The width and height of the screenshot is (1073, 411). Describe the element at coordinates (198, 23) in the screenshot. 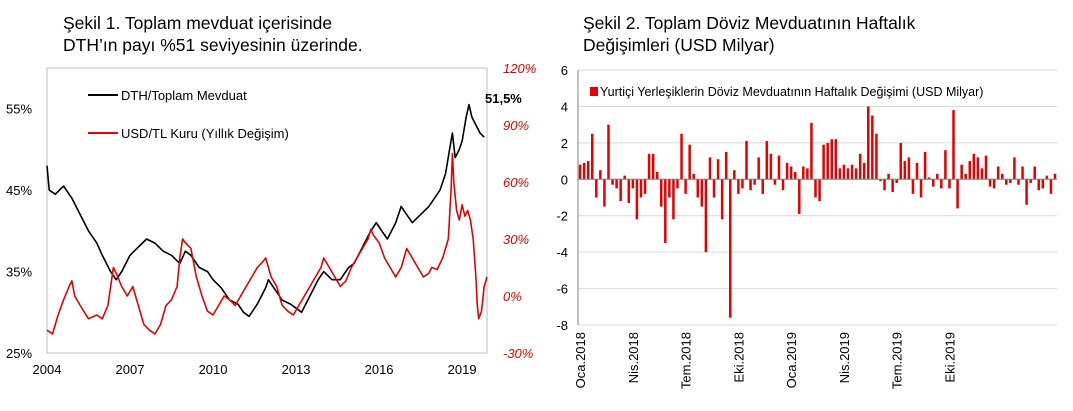

I see `chart1-title-line1: Şekil 1. Toplam mevduat içerisinde` at that location.